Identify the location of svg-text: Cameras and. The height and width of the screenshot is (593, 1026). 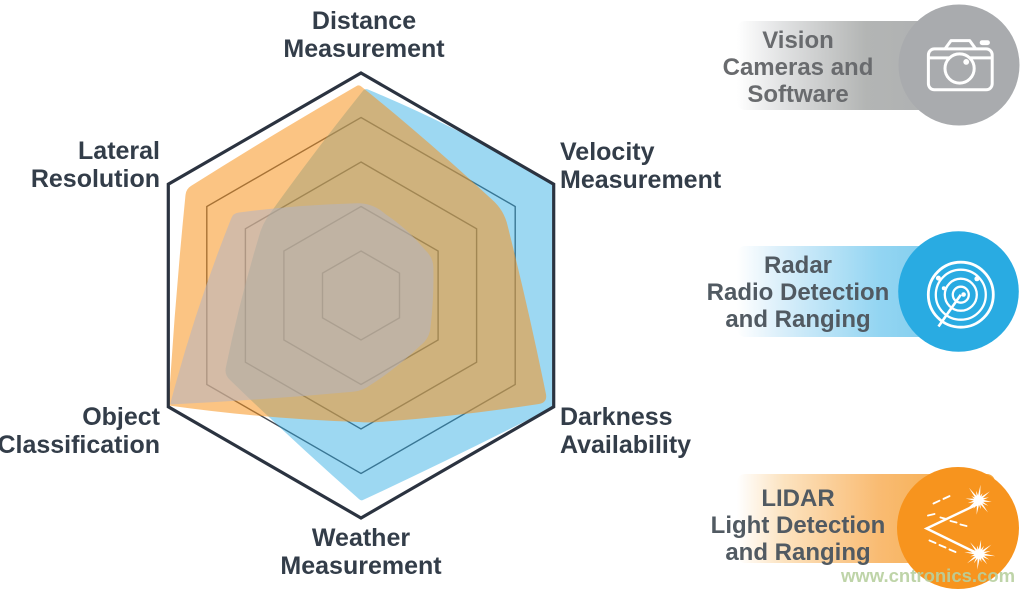
(798, 67).